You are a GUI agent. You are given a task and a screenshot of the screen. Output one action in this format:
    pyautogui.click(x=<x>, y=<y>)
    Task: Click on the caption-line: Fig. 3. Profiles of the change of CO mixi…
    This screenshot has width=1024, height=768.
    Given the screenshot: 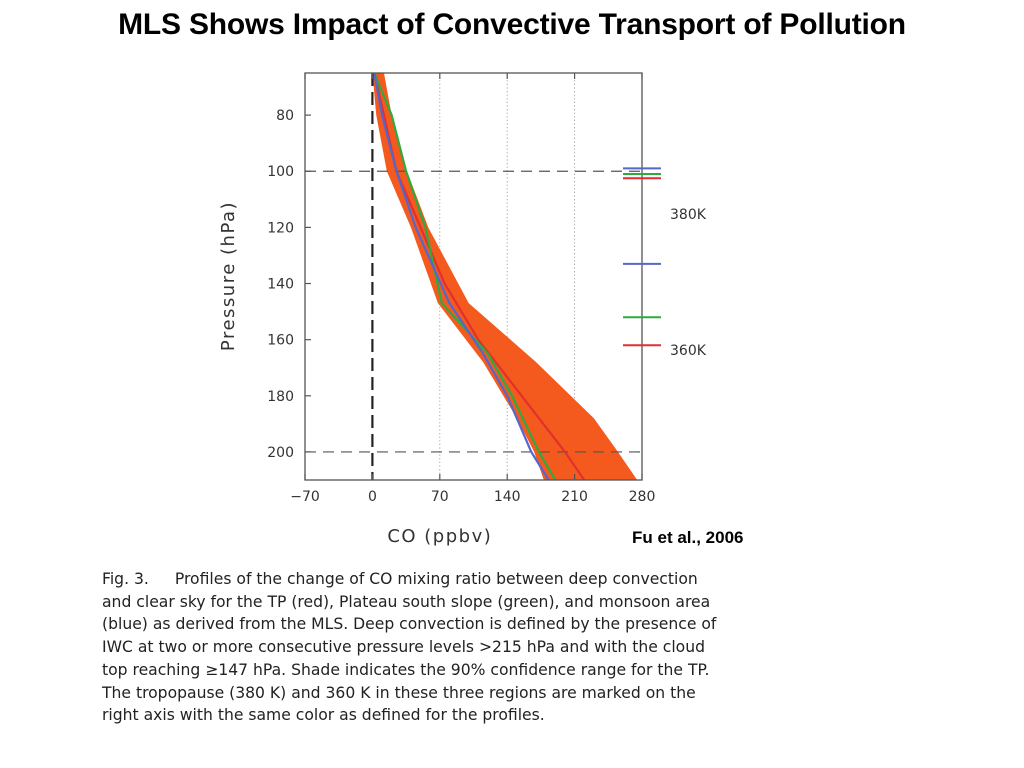 What is the action you would take?
    pyautogui.click(x=467, y=579)
    